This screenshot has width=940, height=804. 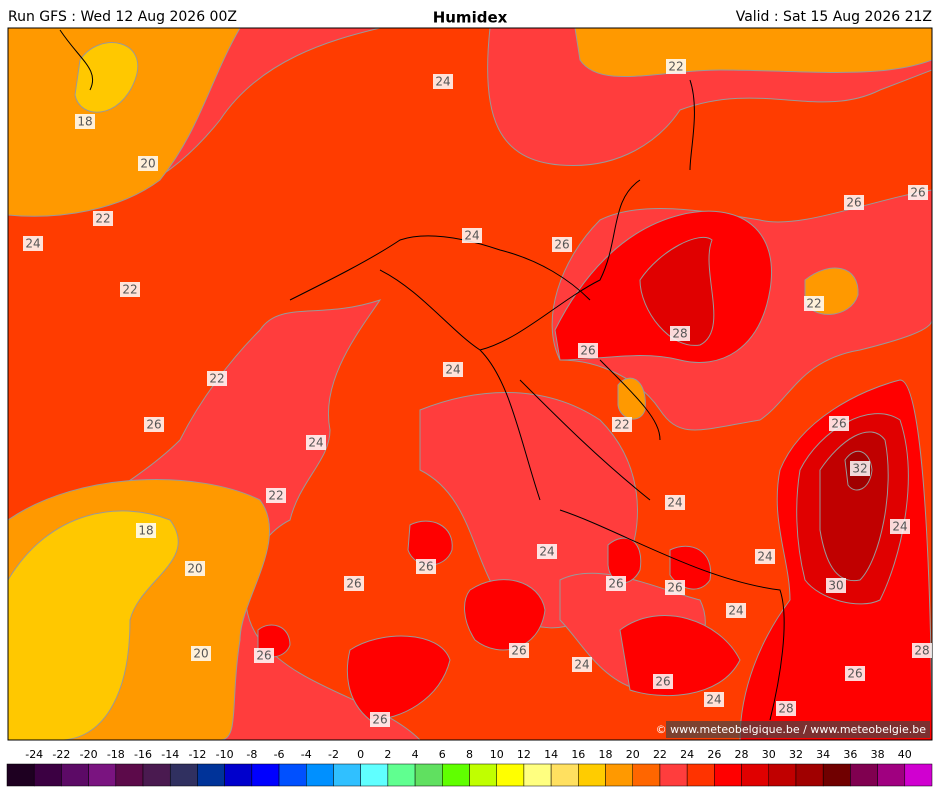 What do you see at coordinates (742, 754) in the screenshot?
I see `colorbar-label: 28` at bounding box center [742, 754].